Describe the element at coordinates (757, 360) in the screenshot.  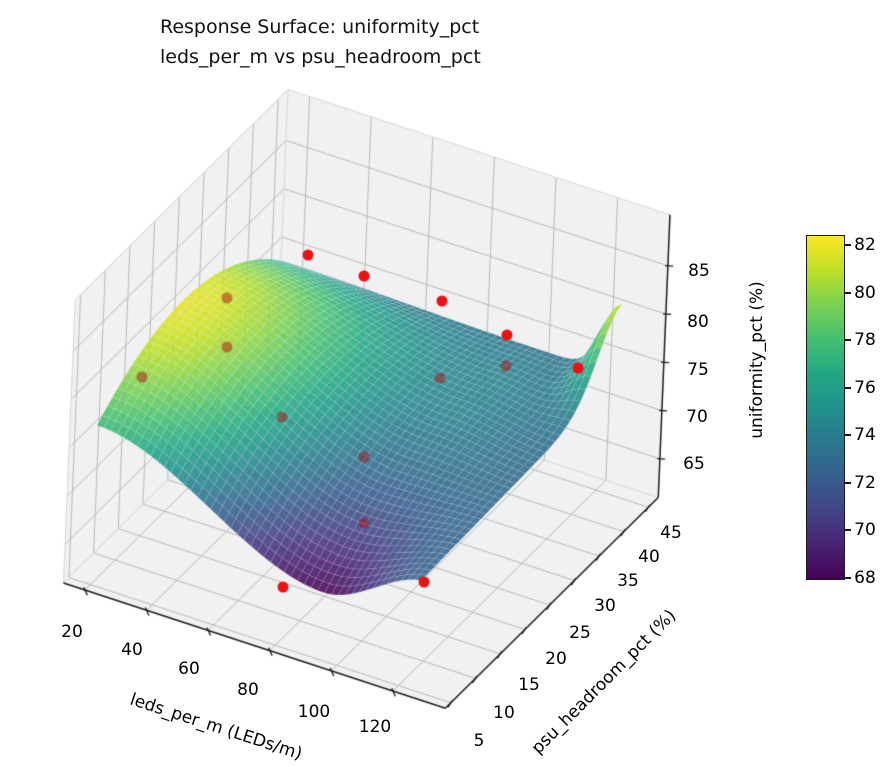
I see `z-axis-label: uniformity_pct (%)` at that location.